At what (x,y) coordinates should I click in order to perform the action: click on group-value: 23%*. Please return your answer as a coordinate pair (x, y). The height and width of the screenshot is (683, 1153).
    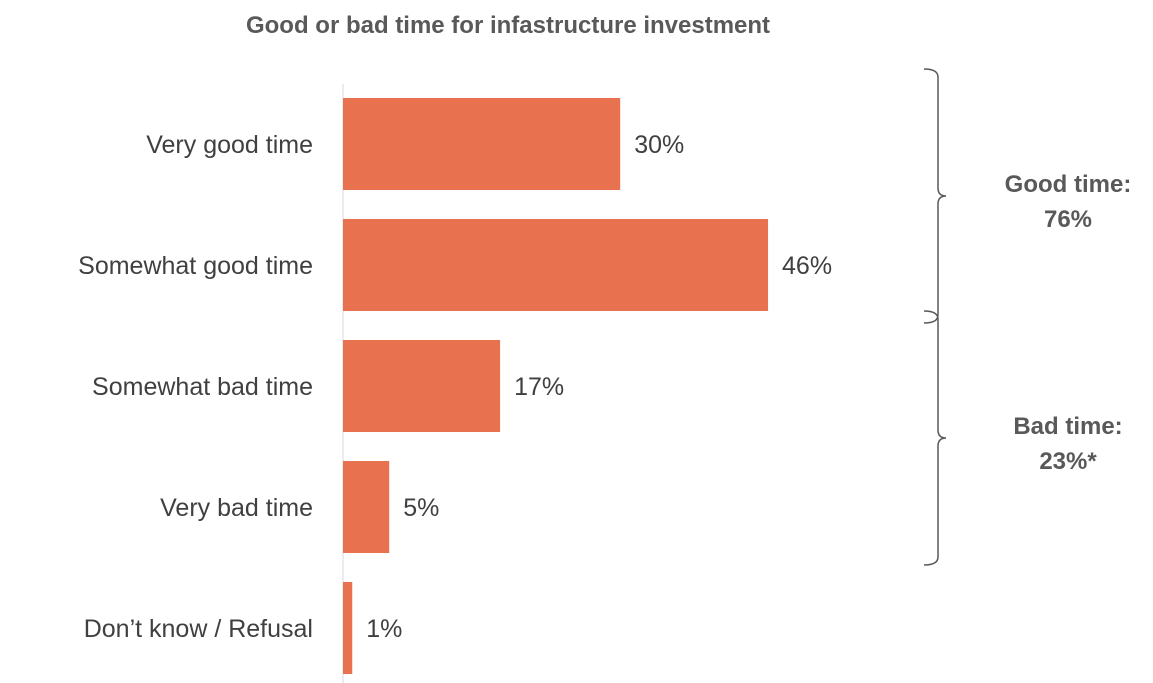
    Looking at the image, I should click on (1068, 461).